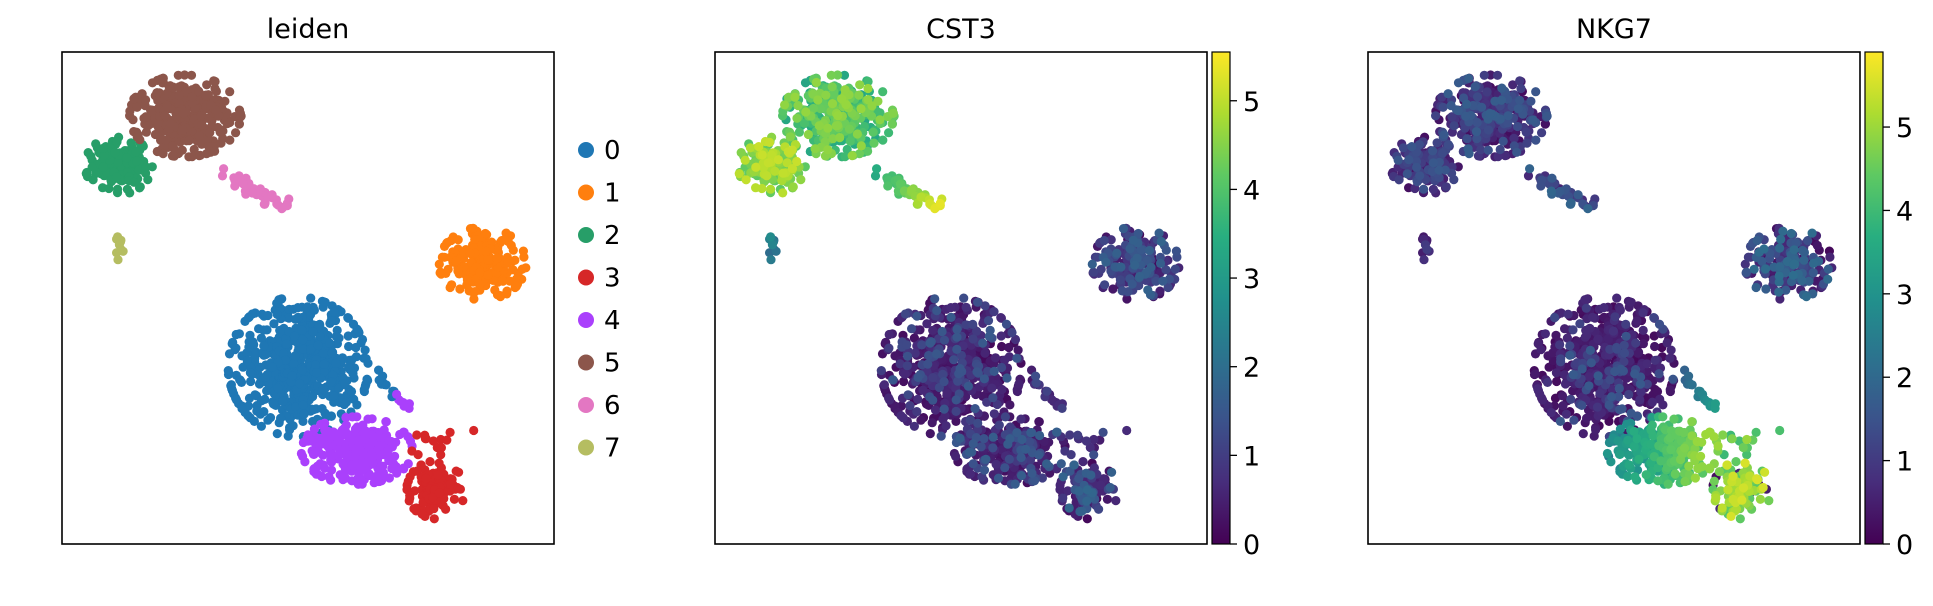 This screenshot has width=1933, height=606. What do you see at coordinates (1251, 190) in the screenshot?
I see `colorbar-tick-label: 4` at bounding box center [1251, 190].